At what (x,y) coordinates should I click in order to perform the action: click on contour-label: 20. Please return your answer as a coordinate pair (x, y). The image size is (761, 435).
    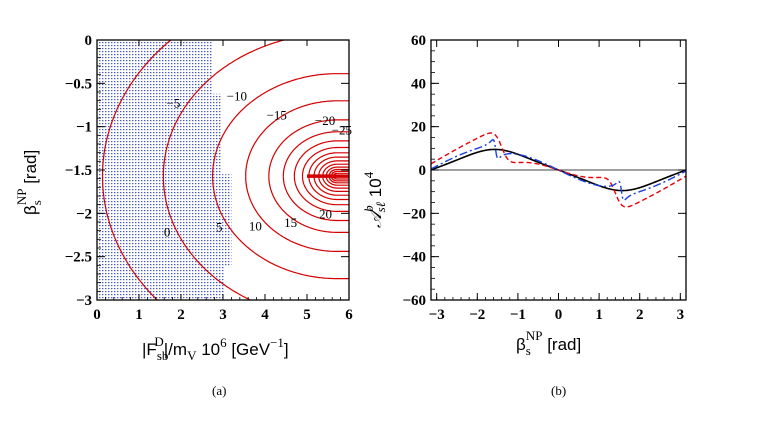
    Looking at the image, I should click on (325, 214).